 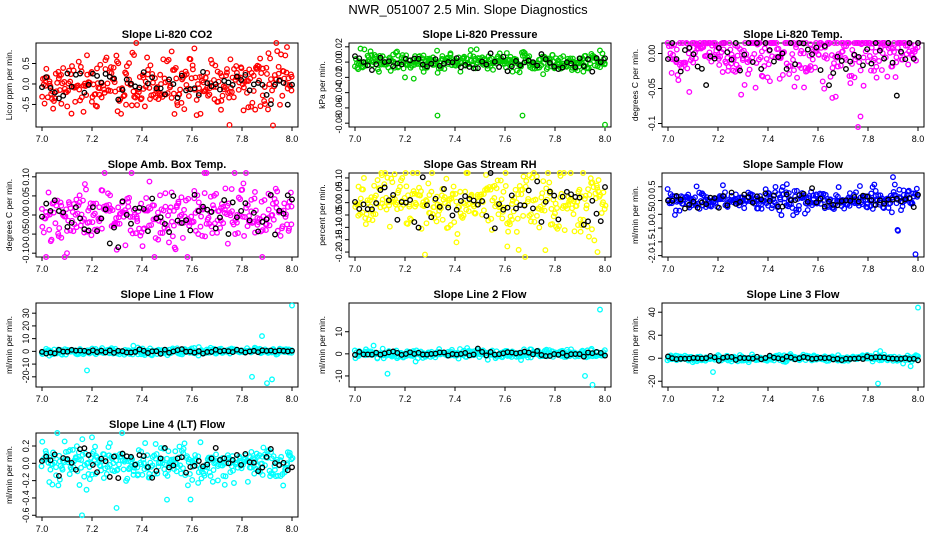 I want to click on x-tick-label: 7.6, so click(x=192, y=139).